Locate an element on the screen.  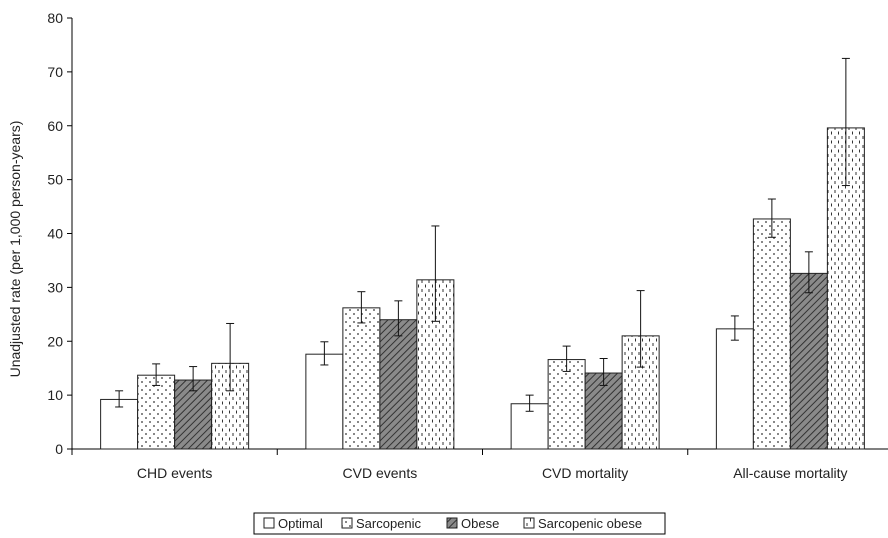
y-tick-label: 30 is located at coordinates (55, 287).